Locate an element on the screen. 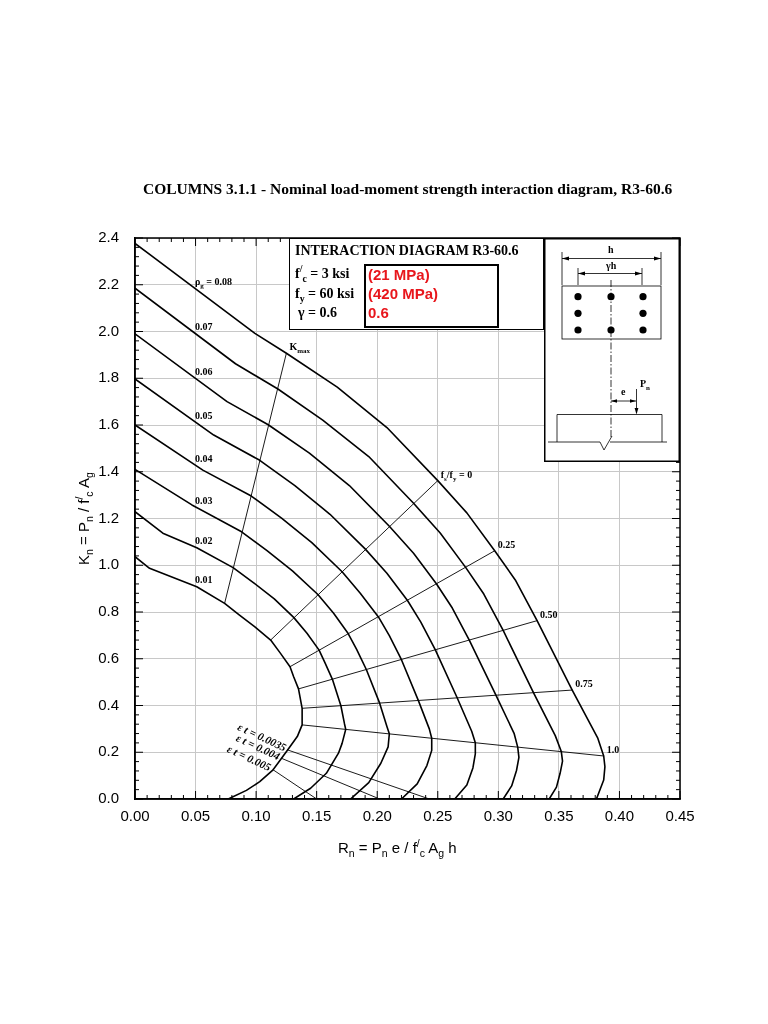 The height and width of the screenshot is (1024, 768). series-label: 0.05 is located at coordinates (203, 415).